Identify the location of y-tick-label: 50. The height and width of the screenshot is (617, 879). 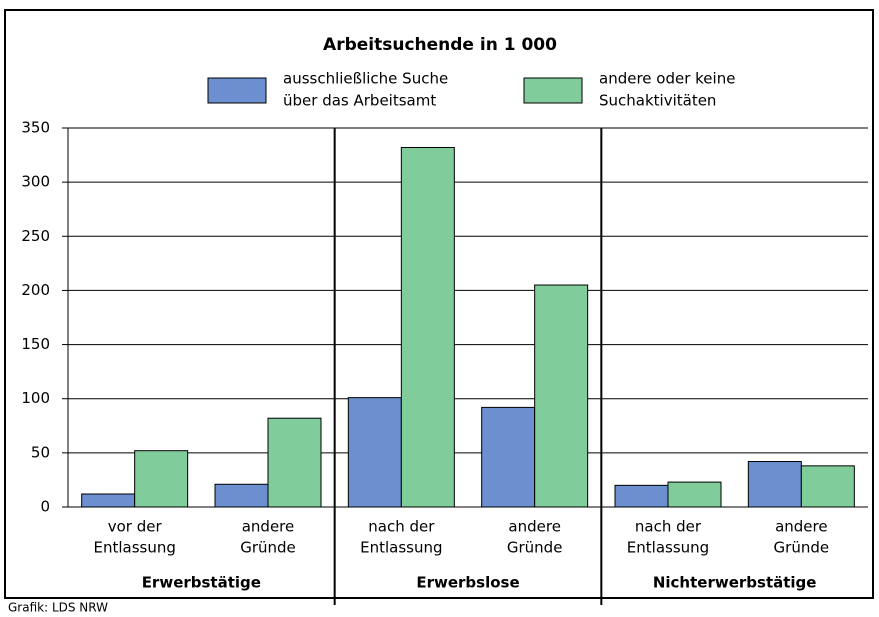
(40, 452).